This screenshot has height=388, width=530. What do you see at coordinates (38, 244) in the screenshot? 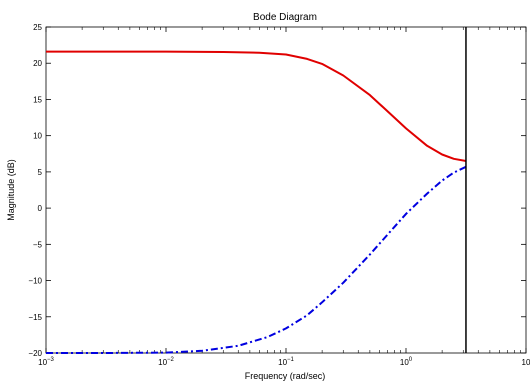
I see `y-tick-label: −5` at bounding box center [38, 244].